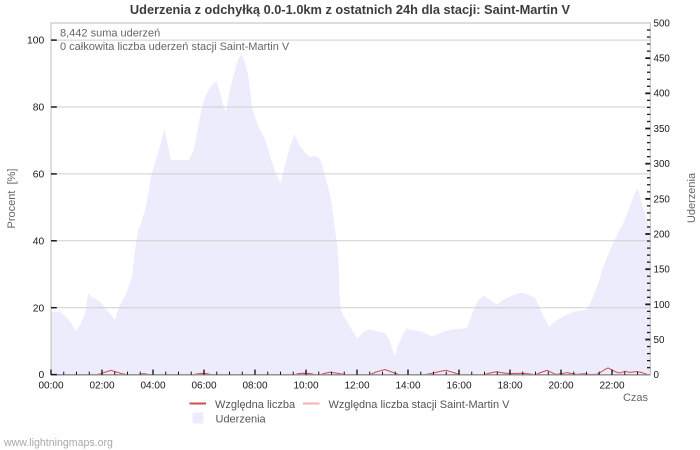 The height and width of the screenshot is (450, 700). Describe the element at coordinates (662, 94) in the screenshot. I see `svg-text: 400` at that location.